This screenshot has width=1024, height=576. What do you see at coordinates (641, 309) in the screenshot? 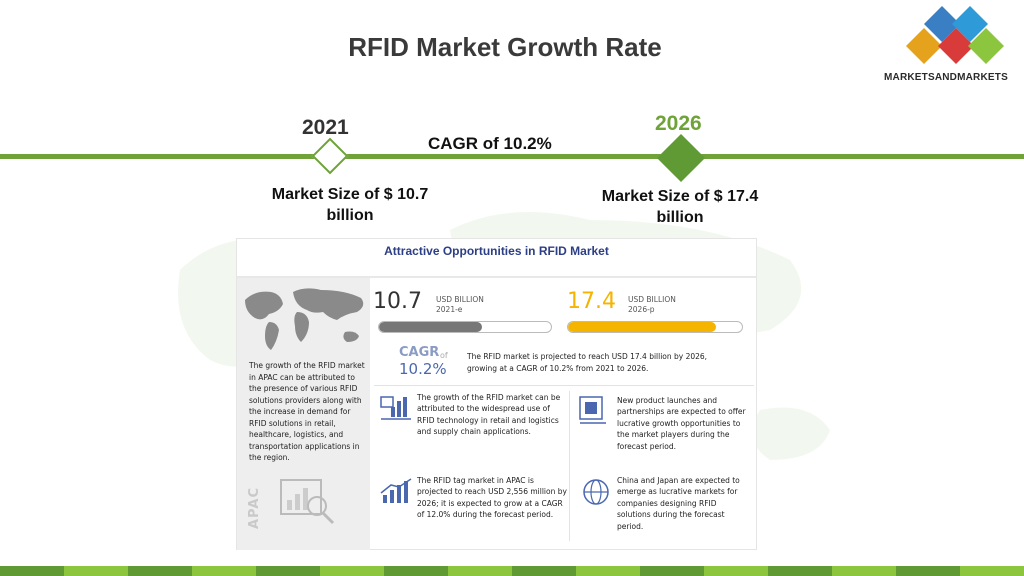
I see `unit-2026-year: 2026-p` at bounding box center [641, 309].